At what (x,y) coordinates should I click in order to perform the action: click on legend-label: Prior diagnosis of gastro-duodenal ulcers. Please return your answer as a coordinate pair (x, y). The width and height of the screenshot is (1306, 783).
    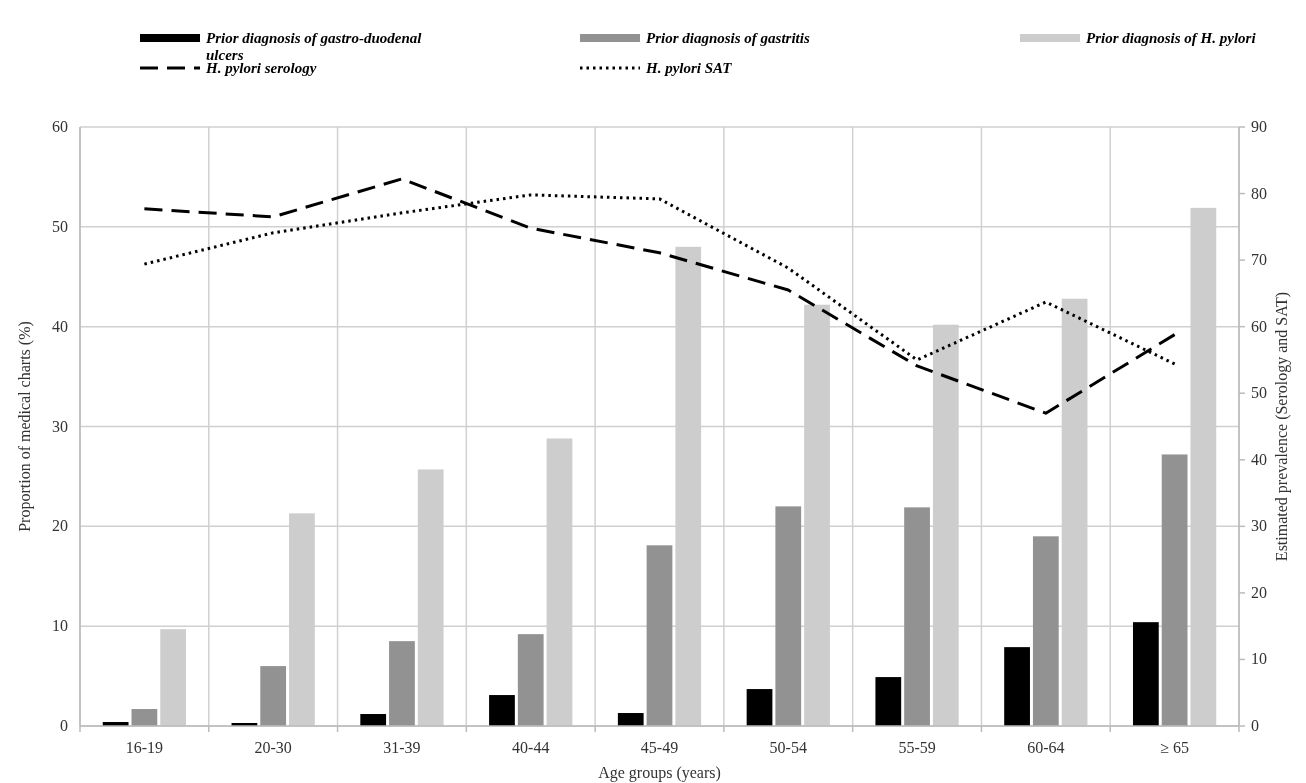
    Looking at the image, I should click on (314, 46).